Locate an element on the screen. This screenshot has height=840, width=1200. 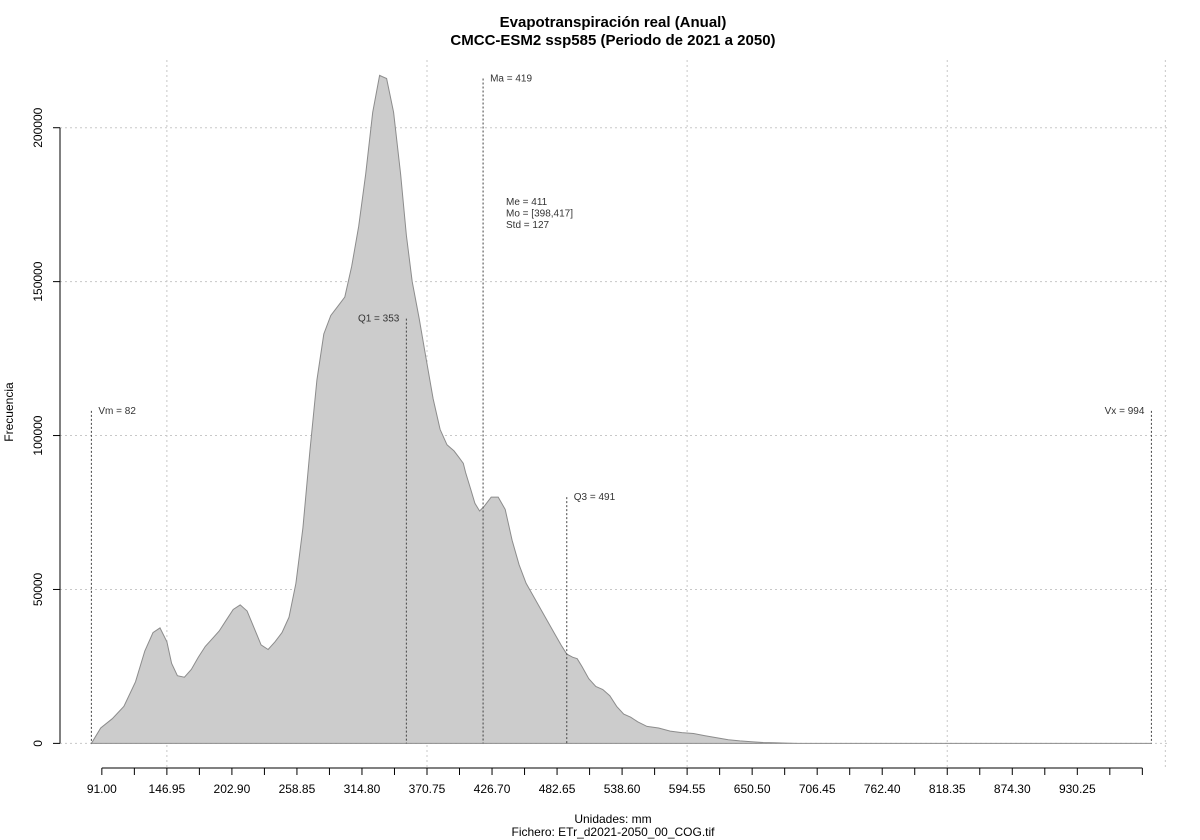
x-tick-label: 146.95 is located at coordinates (167, 789).